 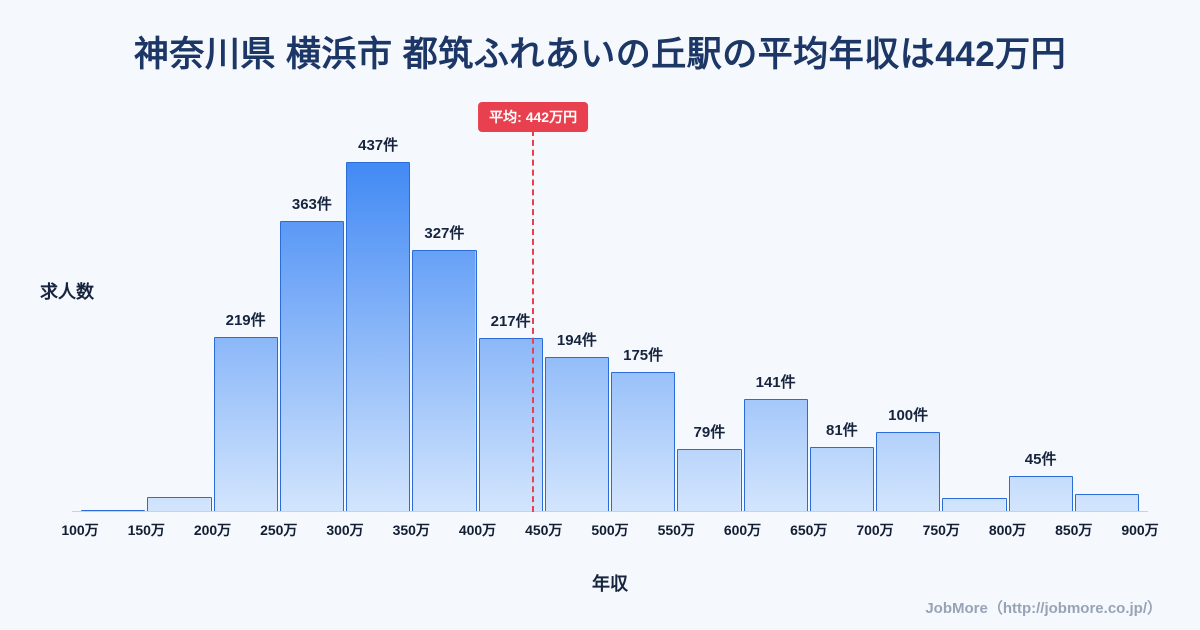 What do you see at coordinates (544, 530) in the screenshot?
I see `x-tick-label: 450万` at bounding box center [544, 530].